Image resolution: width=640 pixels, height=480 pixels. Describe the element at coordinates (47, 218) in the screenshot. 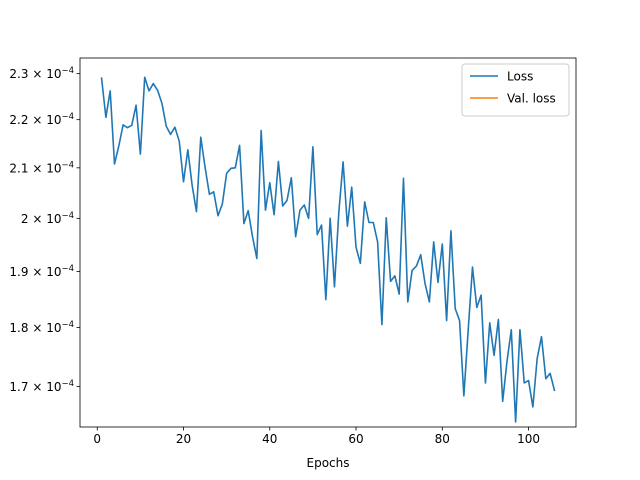

I see `y-tick-label: 2 × 10−4` at that location.